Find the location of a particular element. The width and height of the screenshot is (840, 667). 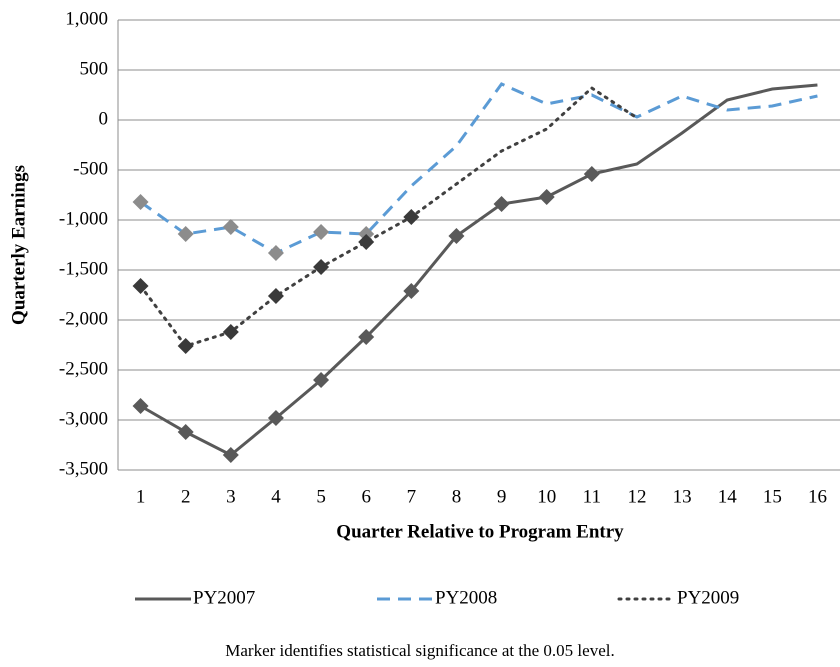

x-tick-label: 13 is located at coordinates (682, 496).